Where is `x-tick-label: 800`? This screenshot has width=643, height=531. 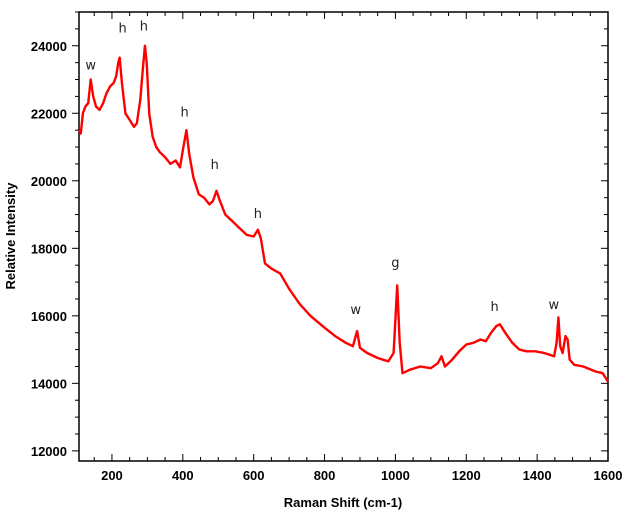
x-tick-label: 800 is located at coordinates (325, 475).